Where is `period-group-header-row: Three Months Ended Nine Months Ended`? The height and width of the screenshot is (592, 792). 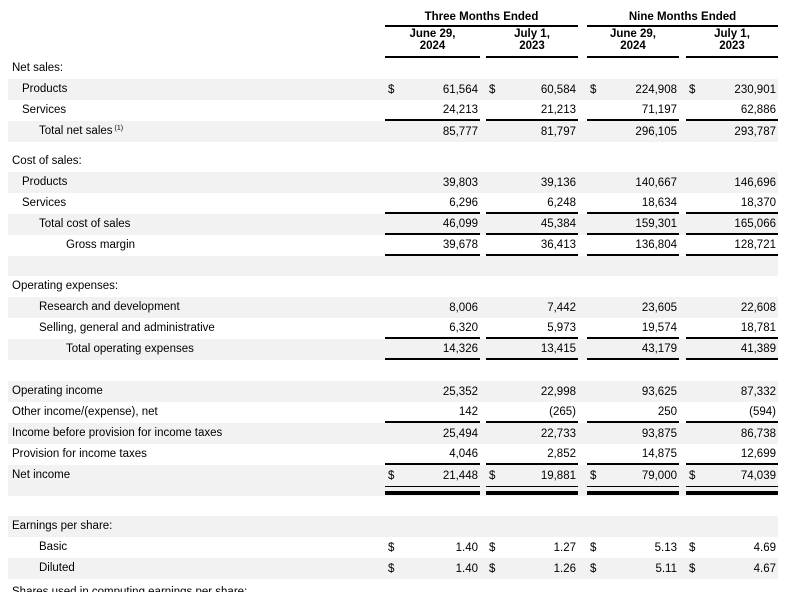 period-group-header-row: Three Months Ended Nine Months Ended is located at coordinates (393, 13).